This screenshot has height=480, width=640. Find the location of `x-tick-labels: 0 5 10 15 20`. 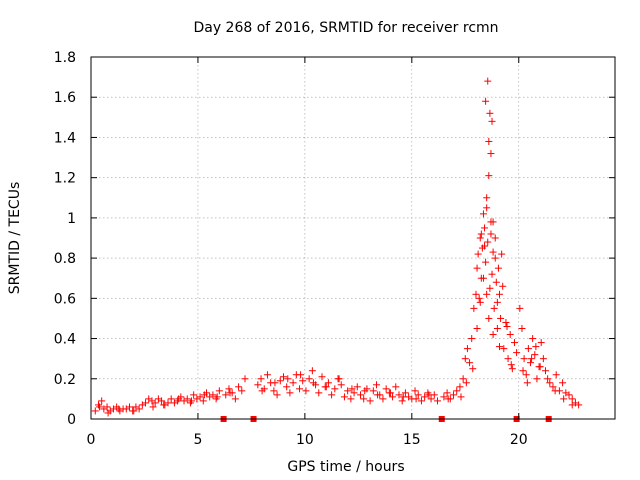

x-tick-labels: 0 5 10 15 20 is located at coordinates (307, 440).